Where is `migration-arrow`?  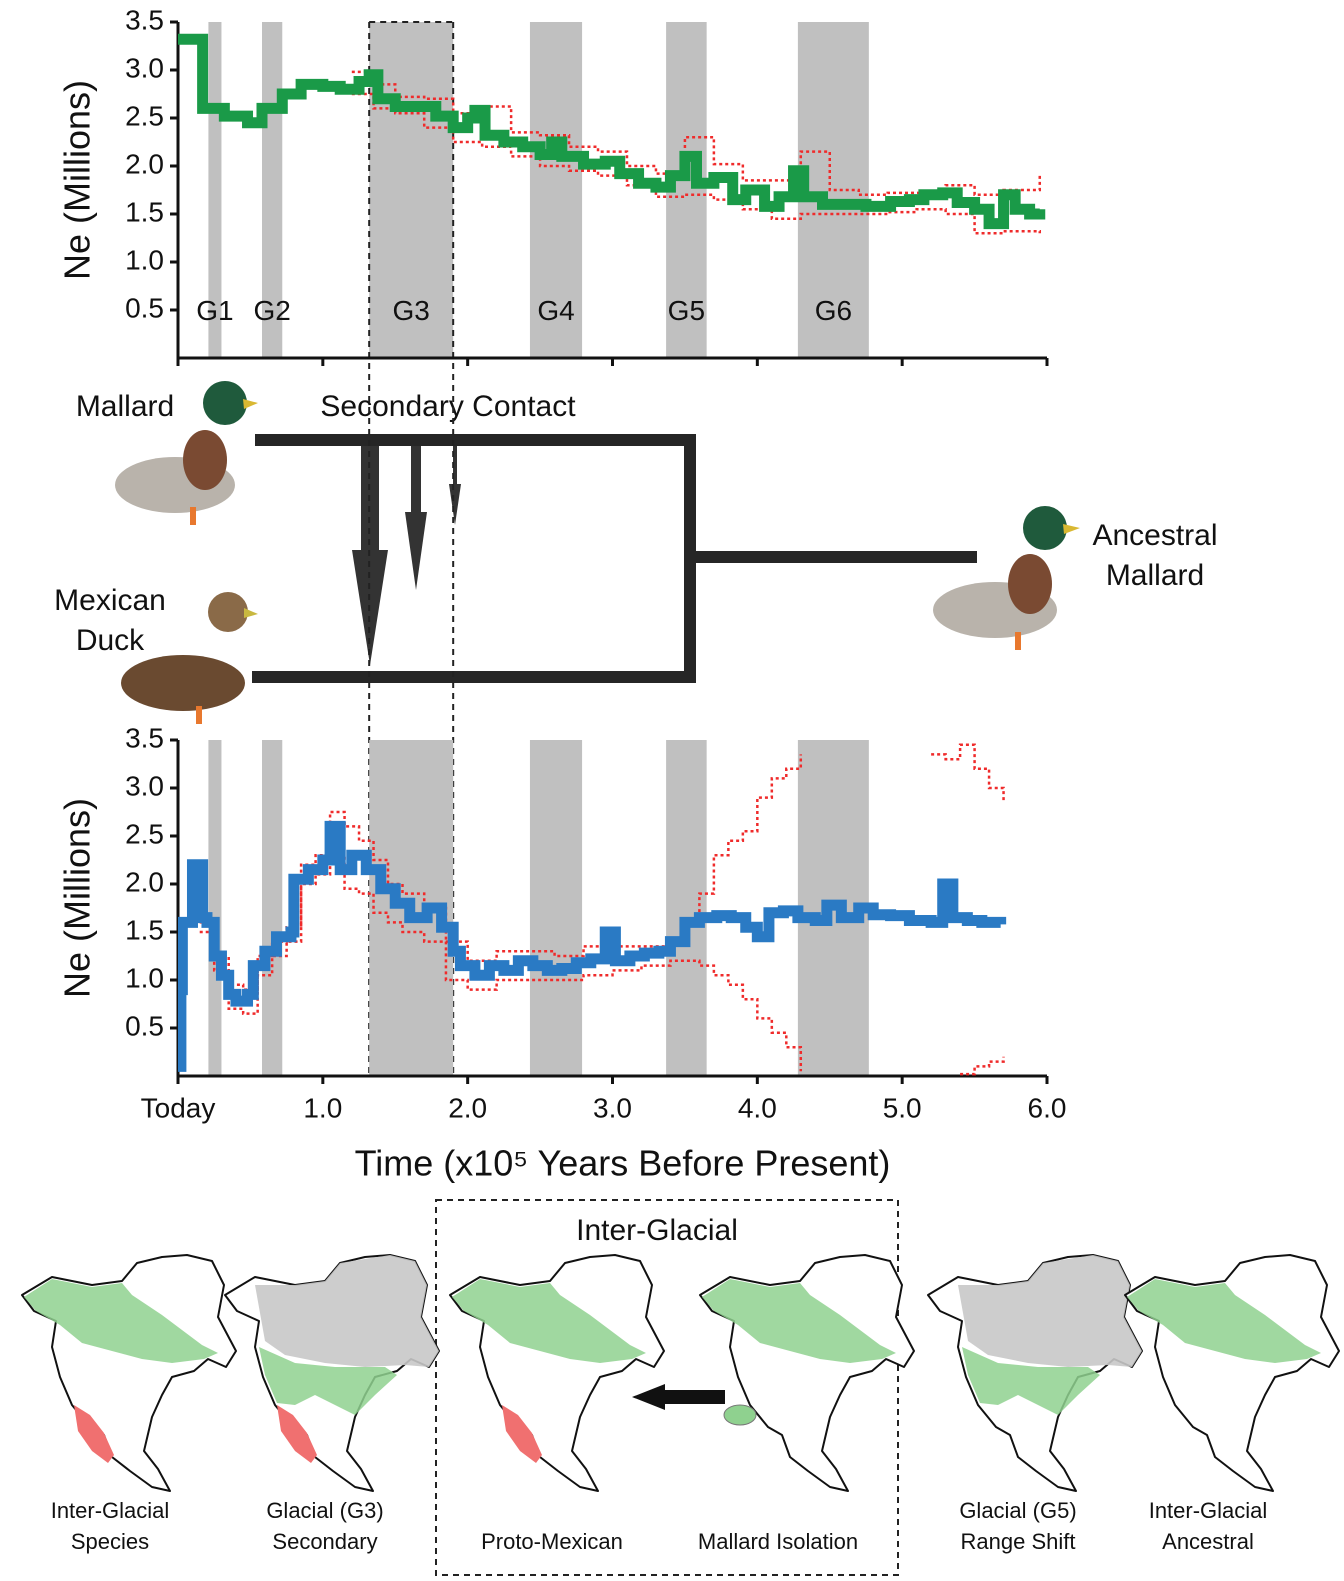 migration-arrow is located at coordinates (678, 1397).